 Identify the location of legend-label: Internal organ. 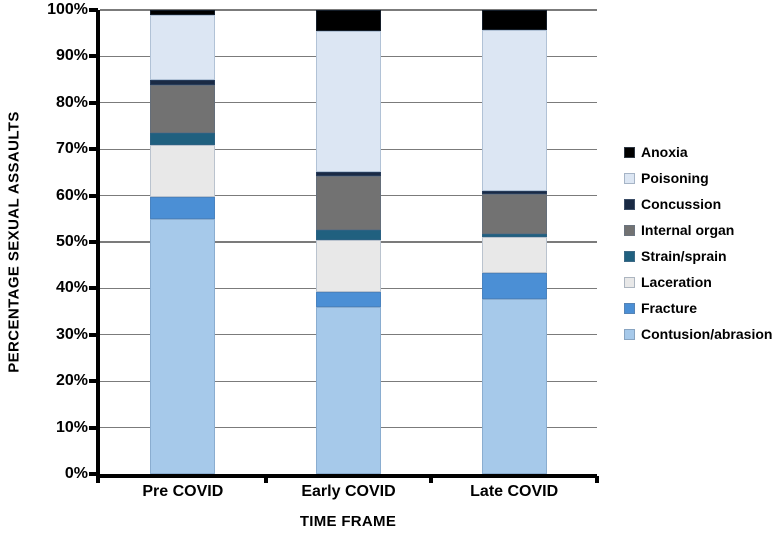
(688, 230).